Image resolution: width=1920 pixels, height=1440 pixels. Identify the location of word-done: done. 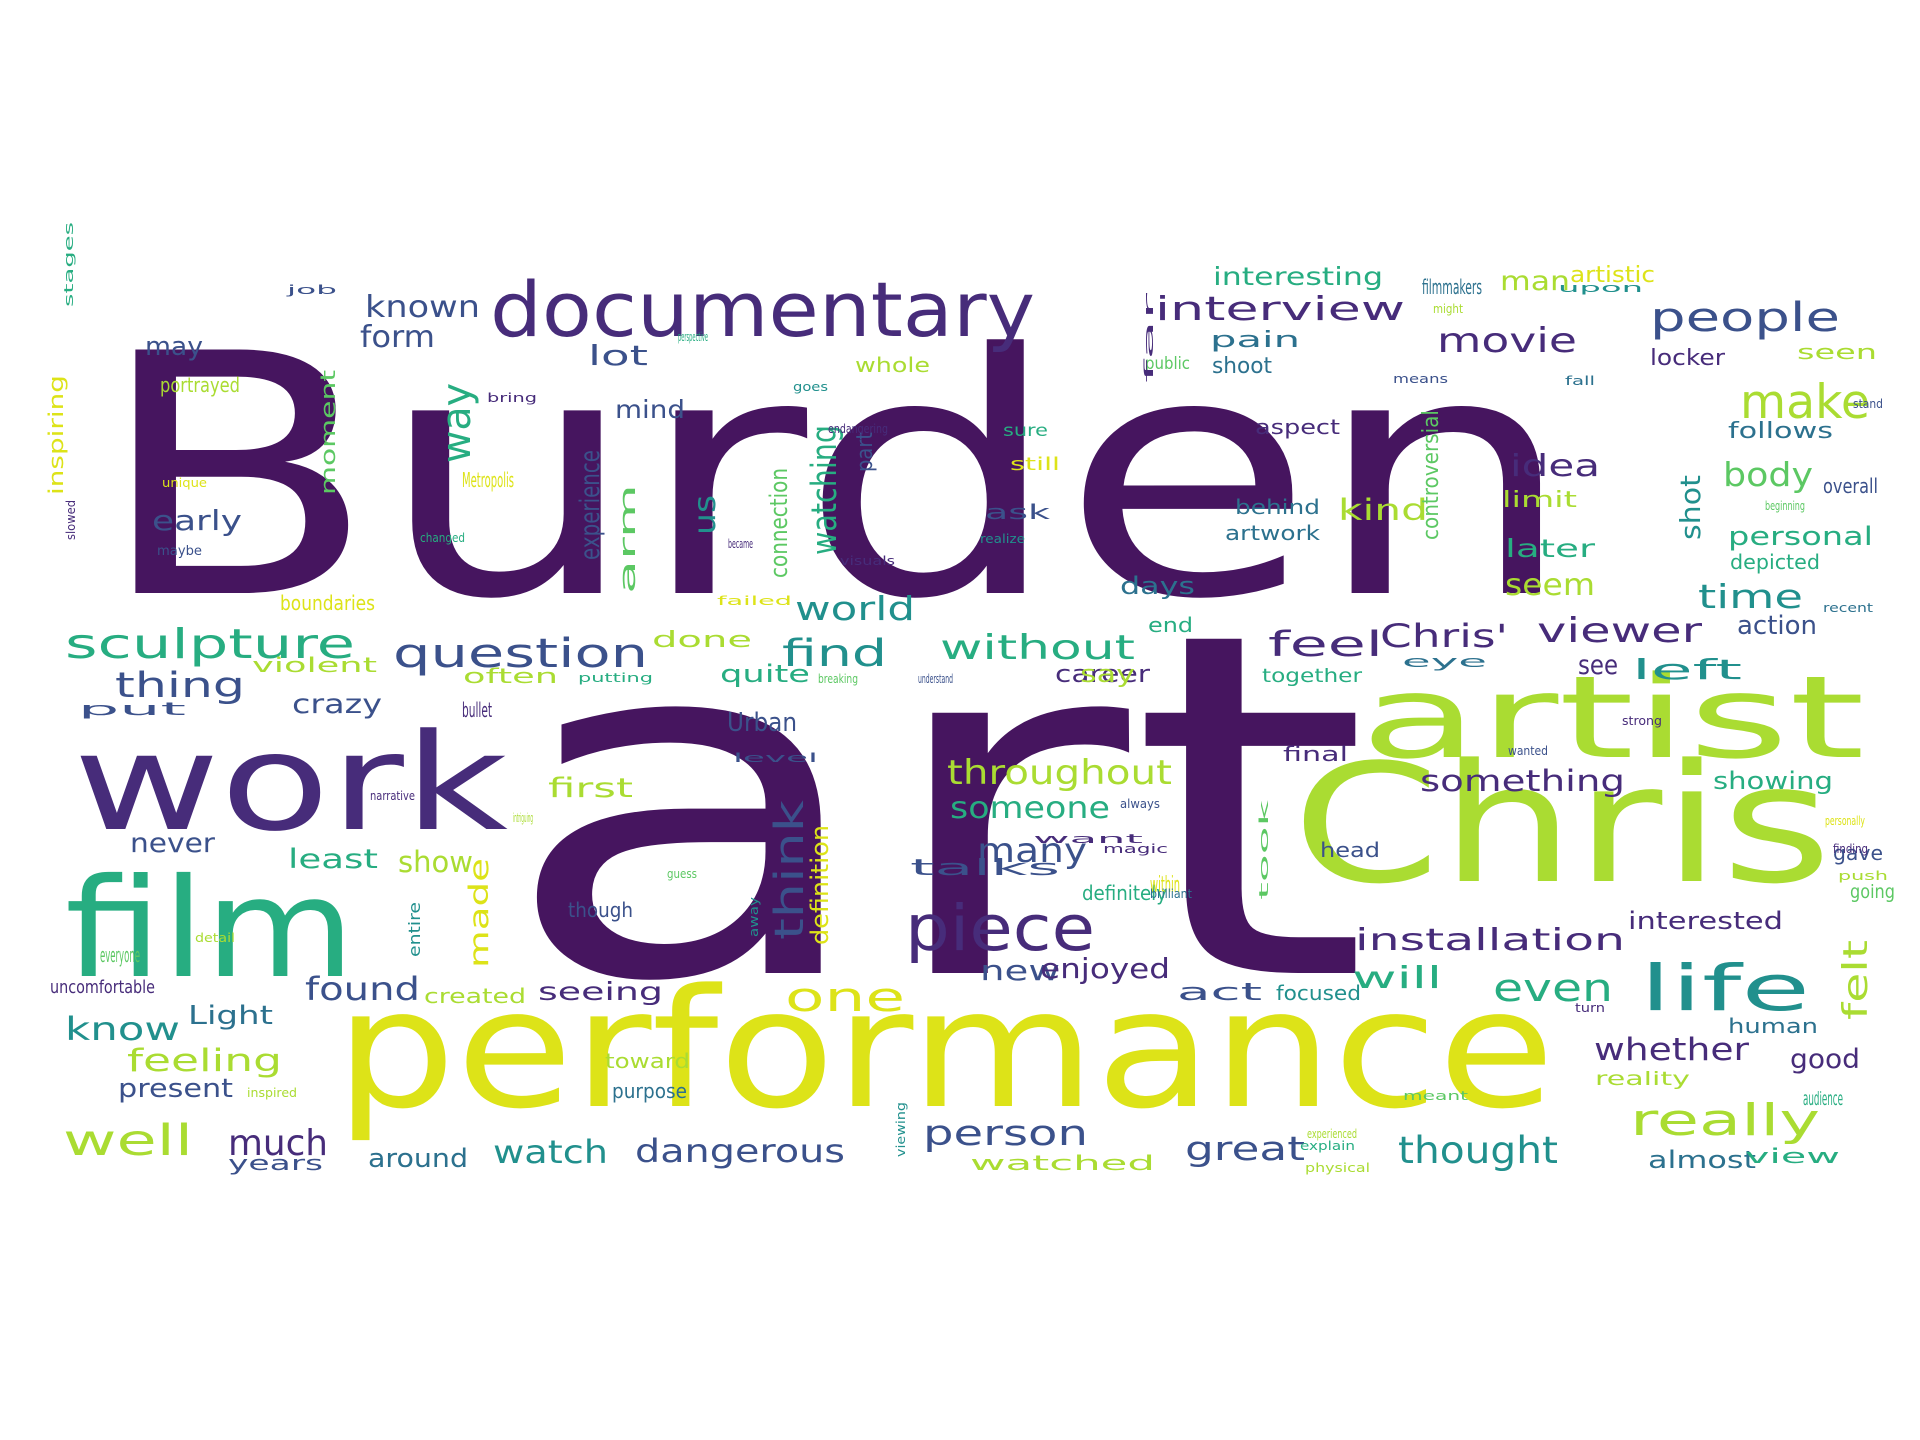
(702, 640).